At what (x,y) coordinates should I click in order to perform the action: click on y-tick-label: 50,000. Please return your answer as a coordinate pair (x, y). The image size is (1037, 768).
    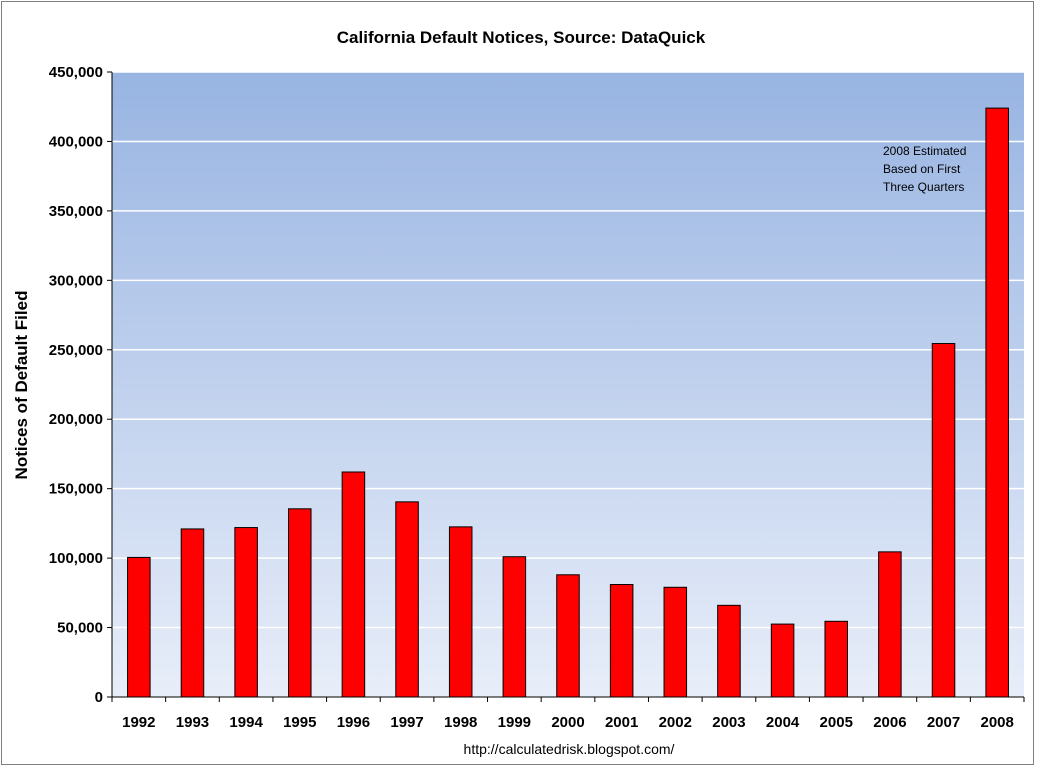
    Looking at the image, I should click on (80, 628).